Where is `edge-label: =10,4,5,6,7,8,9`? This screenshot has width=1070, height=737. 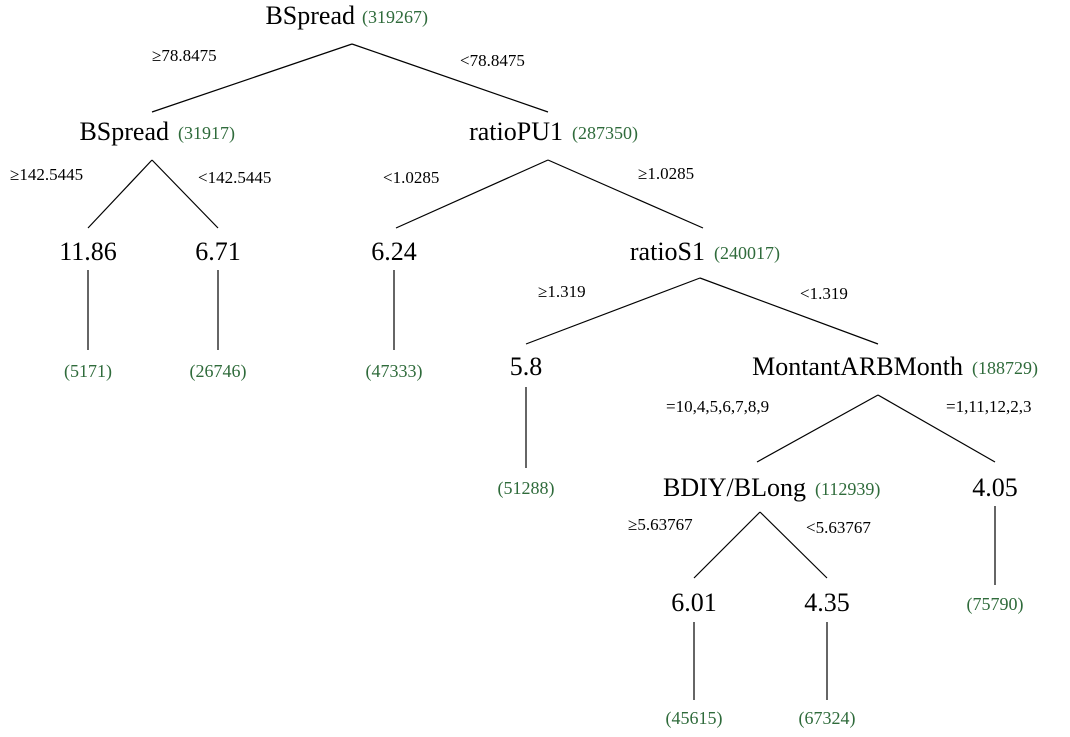
edge-label: =10,4,5,6,7,8,9 is located at coordinates (717, 406).